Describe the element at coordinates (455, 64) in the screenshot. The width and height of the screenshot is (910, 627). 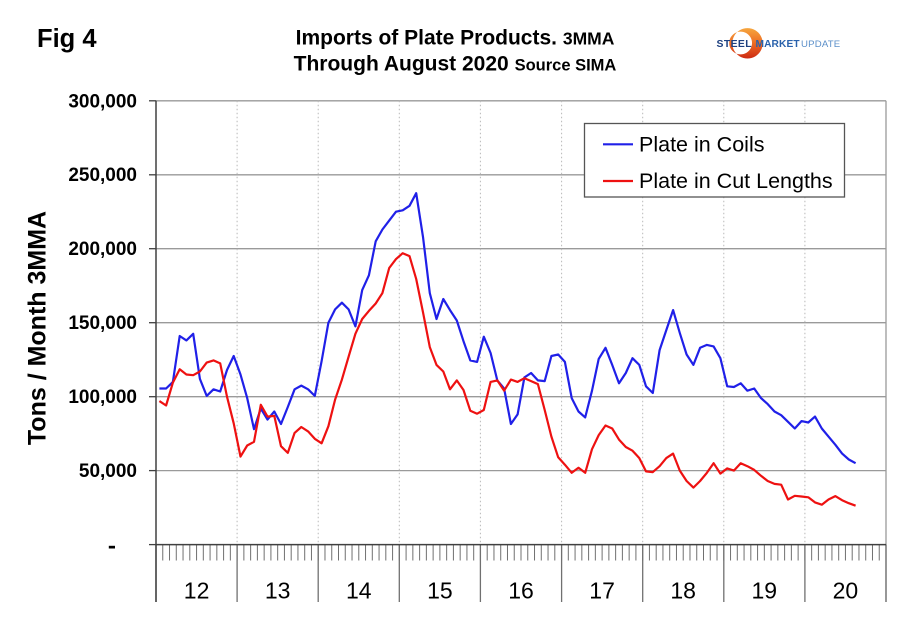
I see `svg-text:Through August 2020 Source SIM: Through August 2020 Source SIMA` at that location.